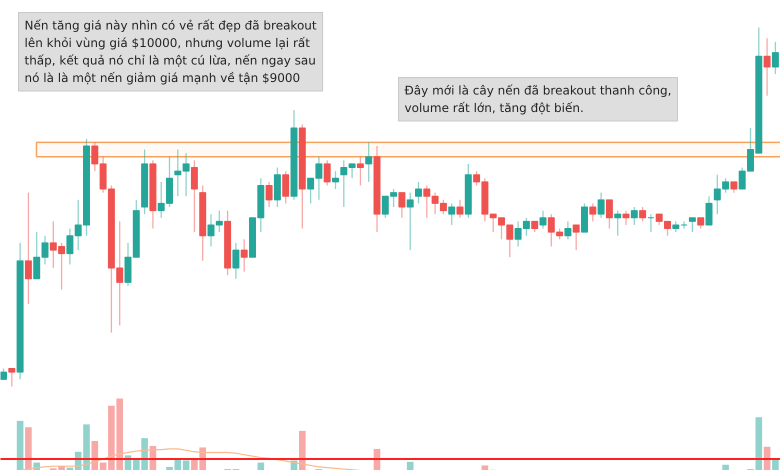  What do you see at coordinates (538, 99) in the screenshot?
I see `annotation: Đây mới là cây nến đã breakout thanh công, volume rất lớn, tăng đột biến.` at bounding box center [538, 99].